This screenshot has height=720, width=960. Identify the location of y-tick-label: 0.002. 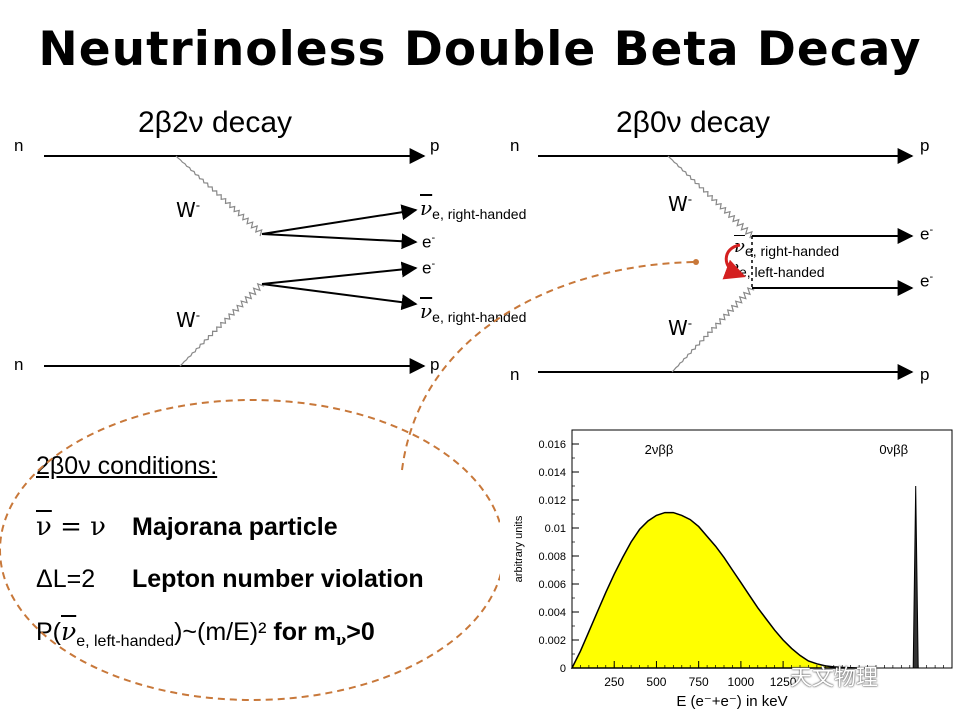
(552, 641).